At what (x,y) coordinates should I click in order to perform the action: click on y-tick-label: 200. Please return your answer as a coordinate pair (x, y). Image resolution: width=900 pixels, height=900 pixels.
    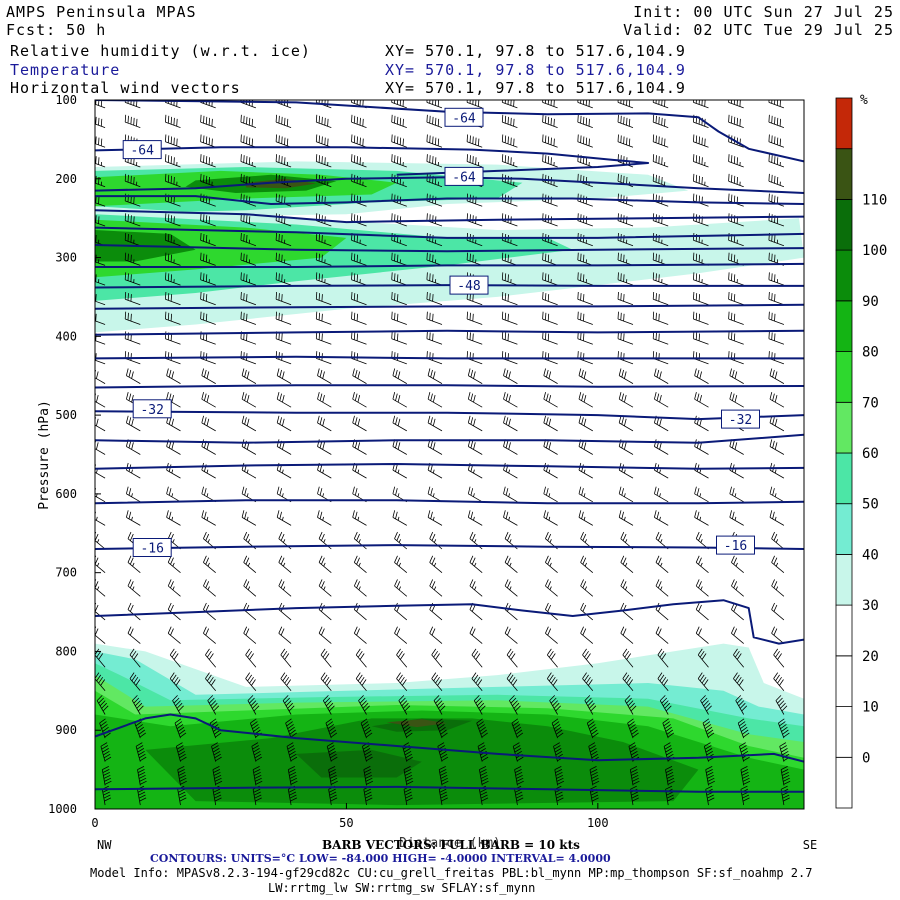
    Looking at the image, I should click on (66, 179).